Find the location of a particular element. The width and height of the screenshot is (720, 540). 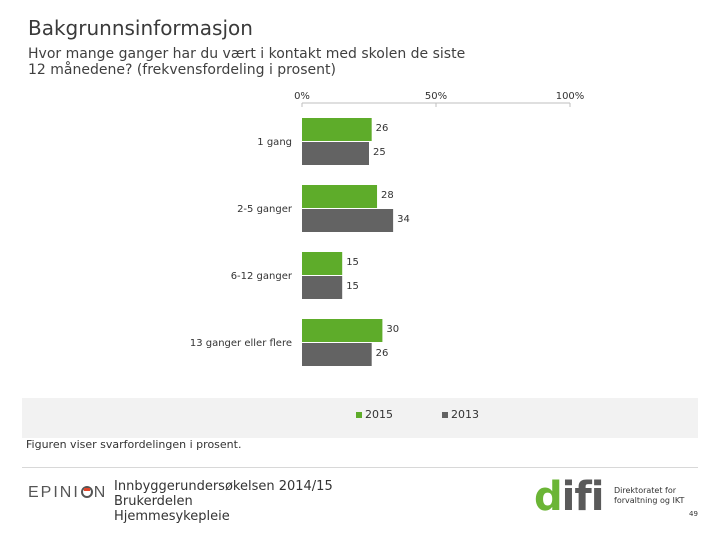

difi-sub-line-2: forvaltning og IKT is located at coordinates (649, 500).